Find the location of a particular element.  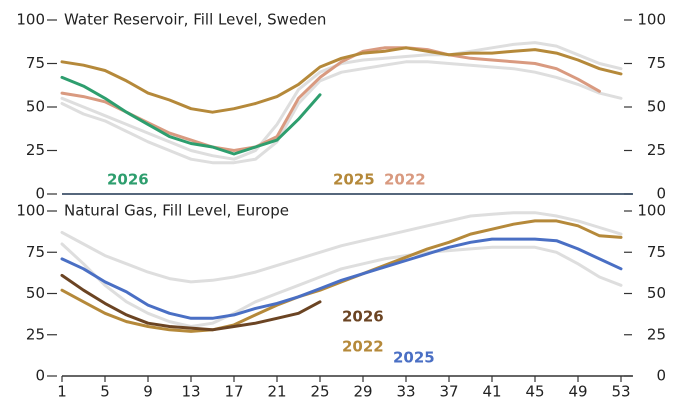

x-tick-label: 25 is located at coordinates (319, 392).